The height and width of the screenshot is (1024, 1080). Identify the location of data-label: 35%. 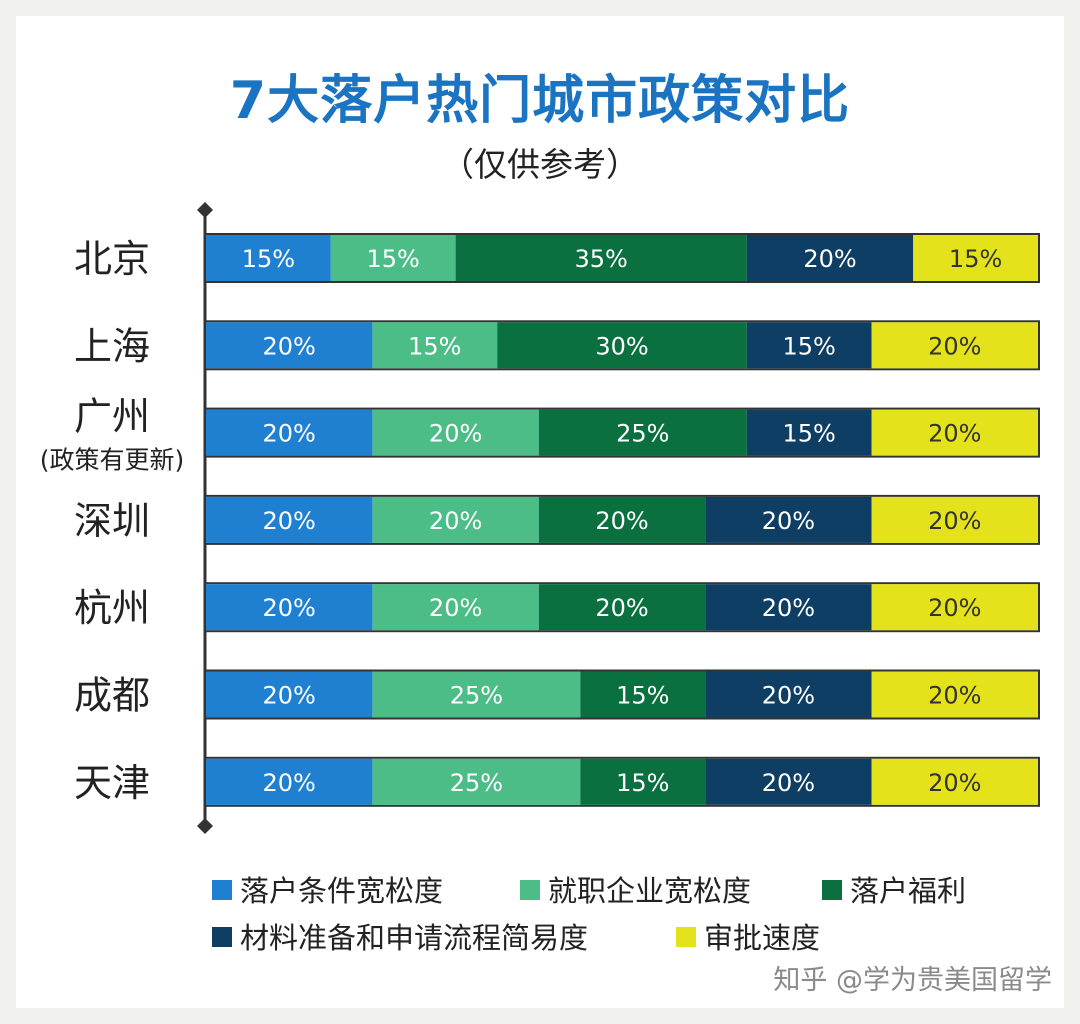
(601, 259).